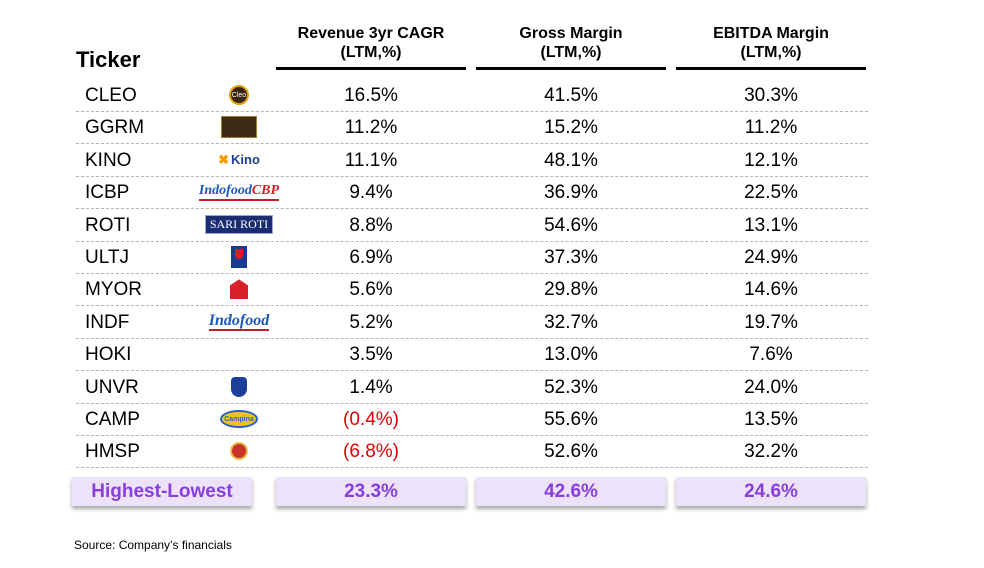 The image size is (984, 568). I want to click on gross-margin-cell: 29.8%, so click(571, 290).